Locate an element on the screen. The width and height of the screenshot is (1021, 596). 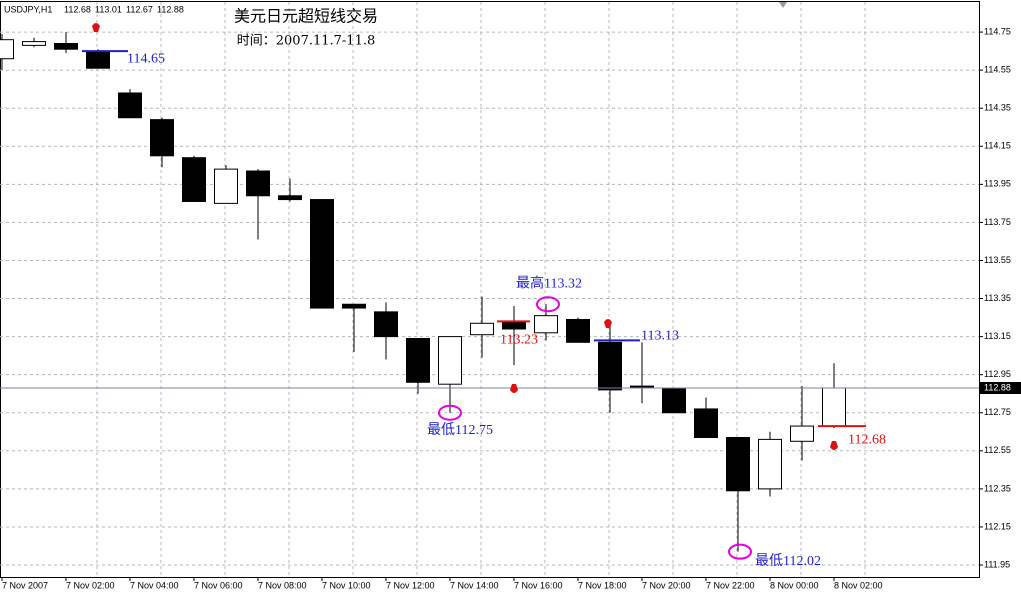
y-tick-label: 112.15 is located at coordinates (997, 526).